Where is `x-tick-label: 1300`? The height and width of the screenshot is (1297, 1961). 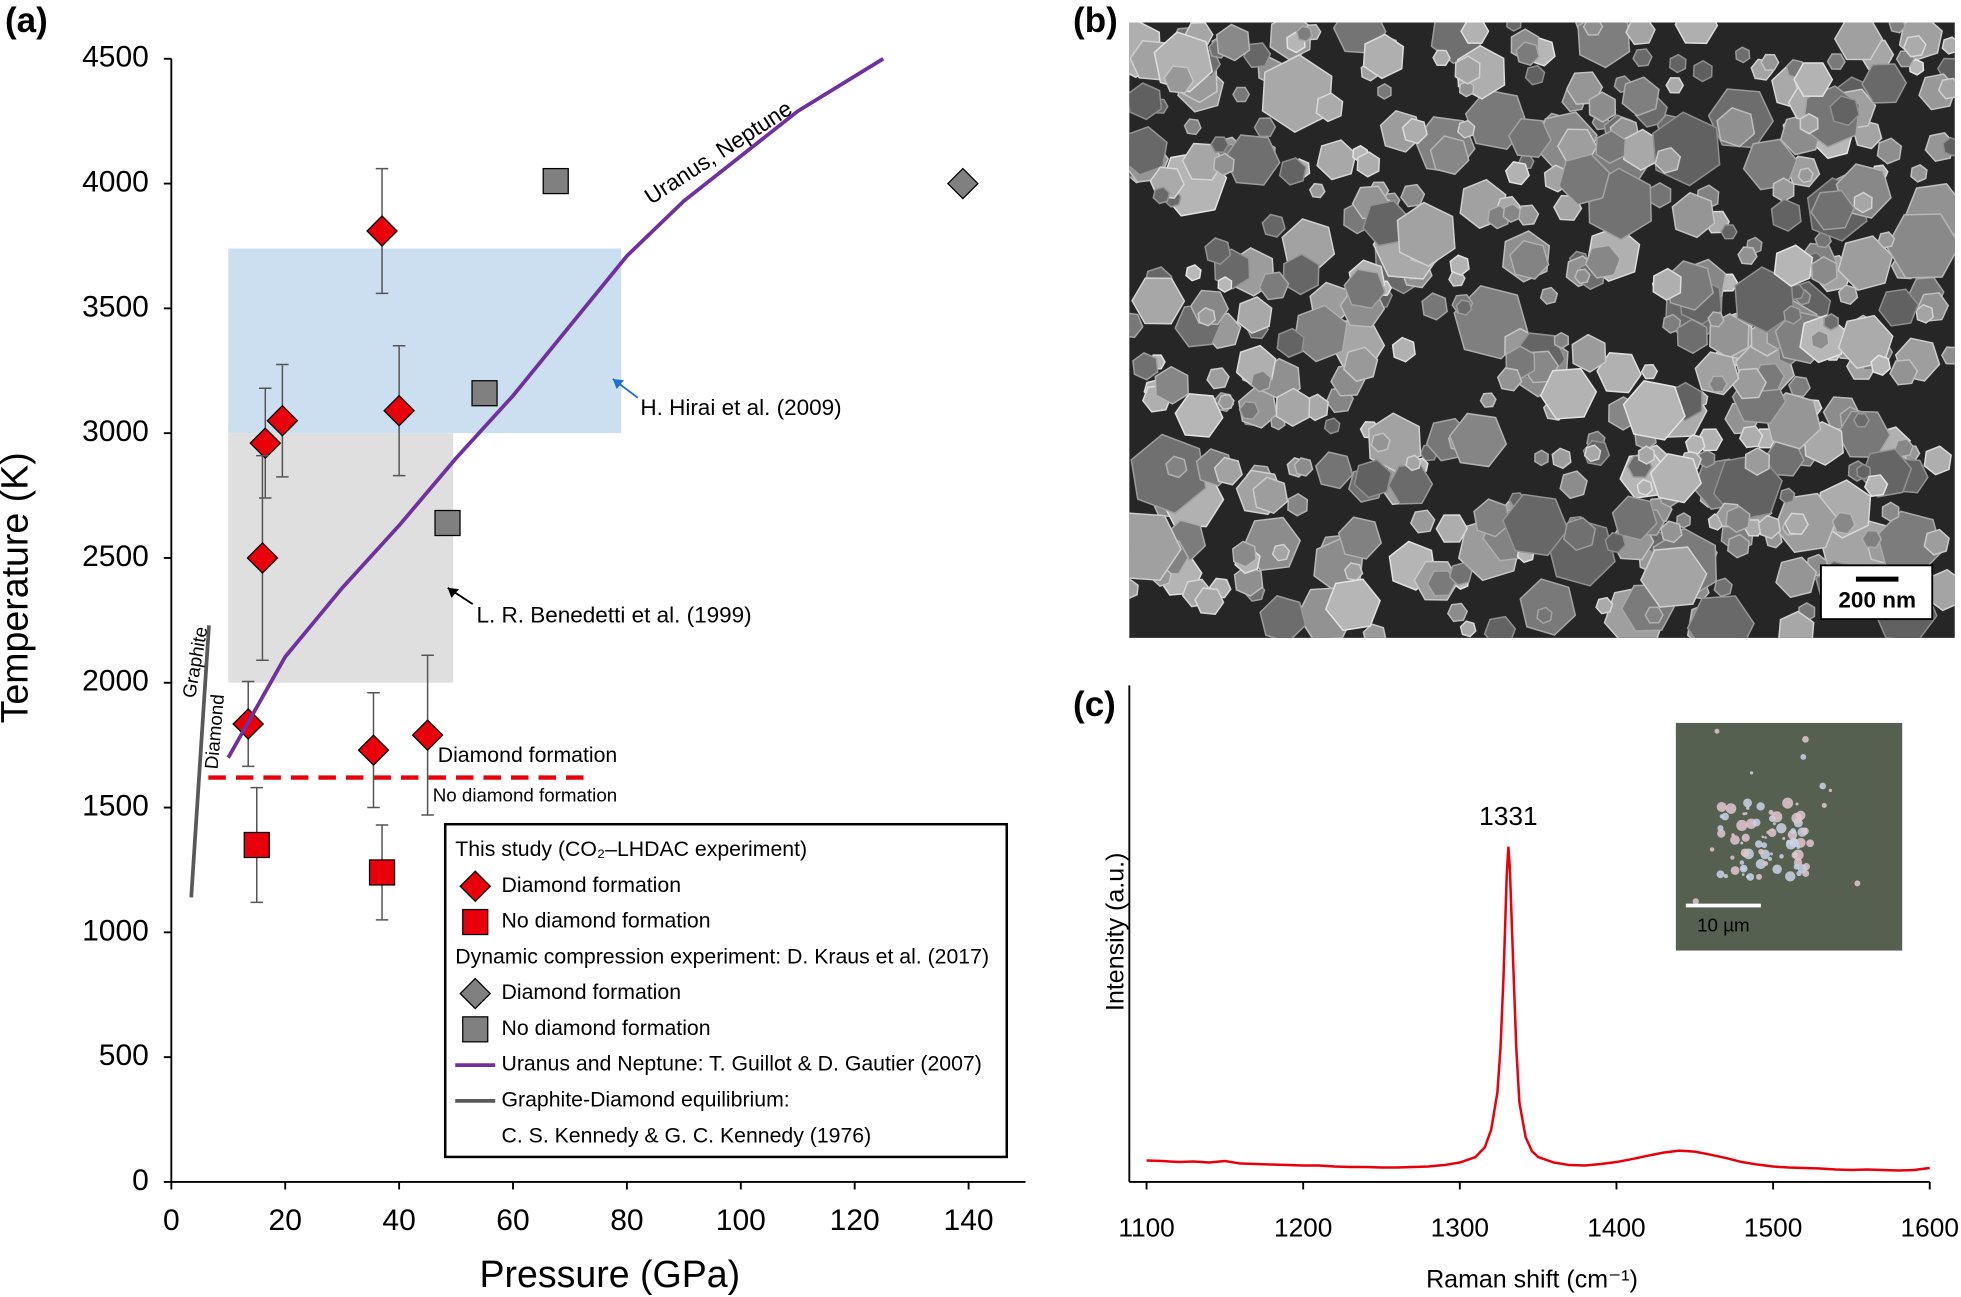
x-tick-label: 1300 is located at coordinates (1460, 1227).